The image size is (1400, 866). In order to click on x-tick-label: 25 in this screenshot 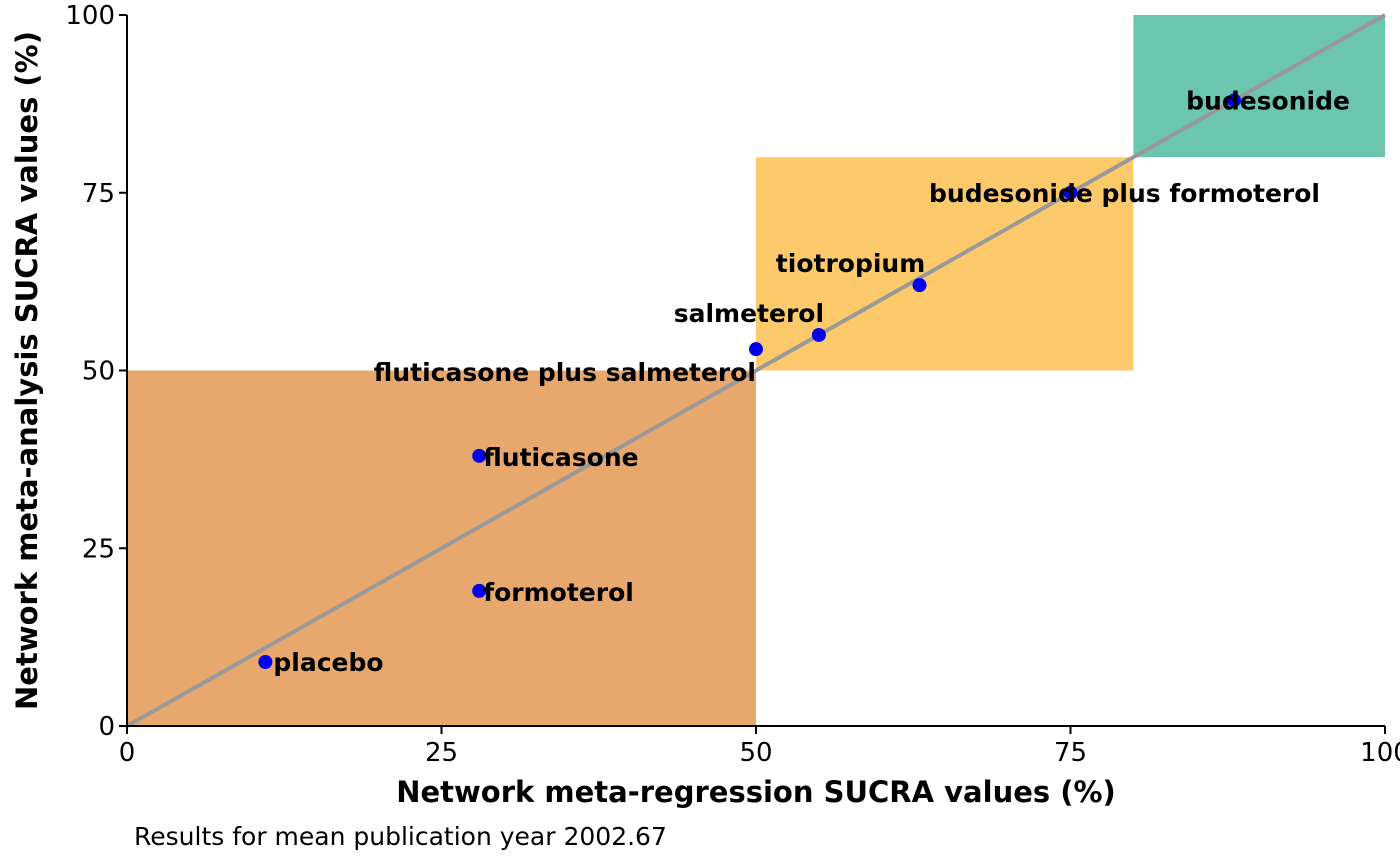, I will do `click(441, 753)`.